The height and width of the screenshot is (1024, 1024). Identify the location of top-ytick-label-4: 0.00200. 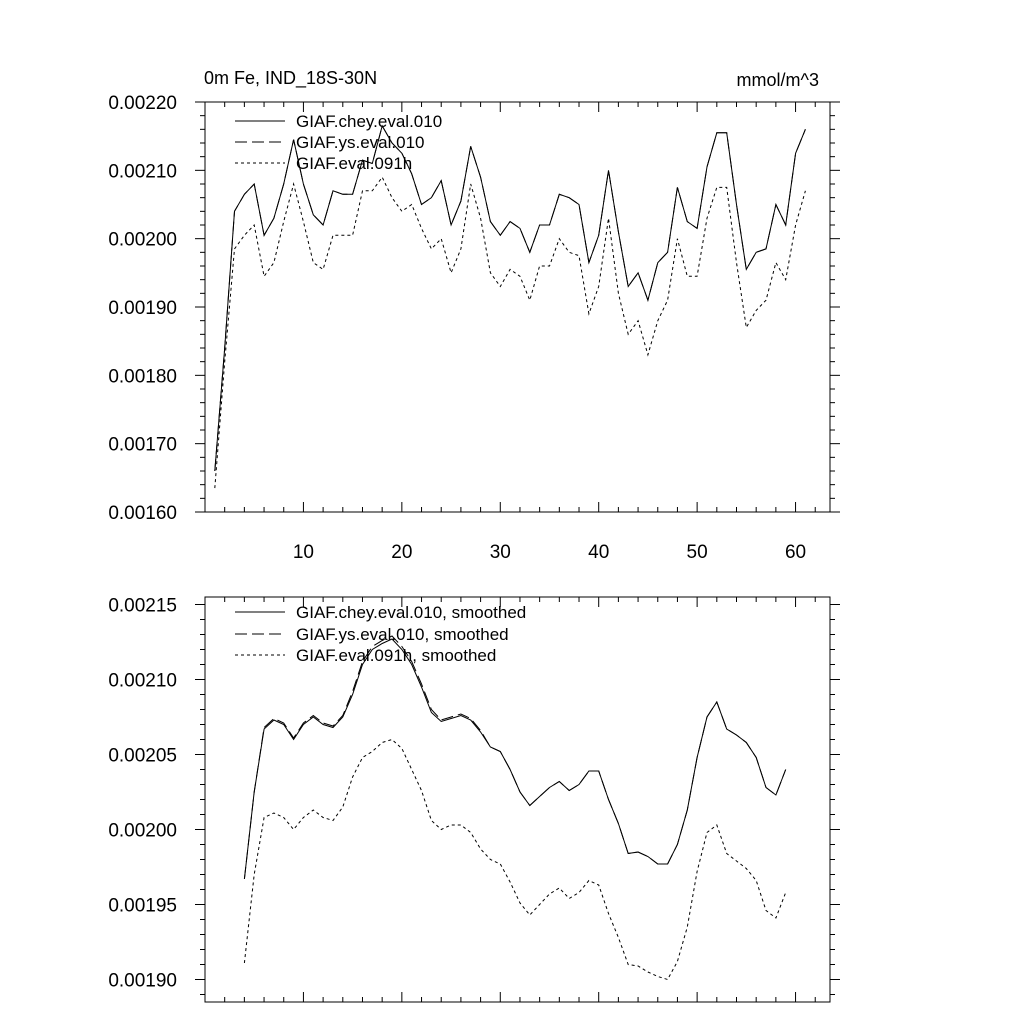
(142, 240).